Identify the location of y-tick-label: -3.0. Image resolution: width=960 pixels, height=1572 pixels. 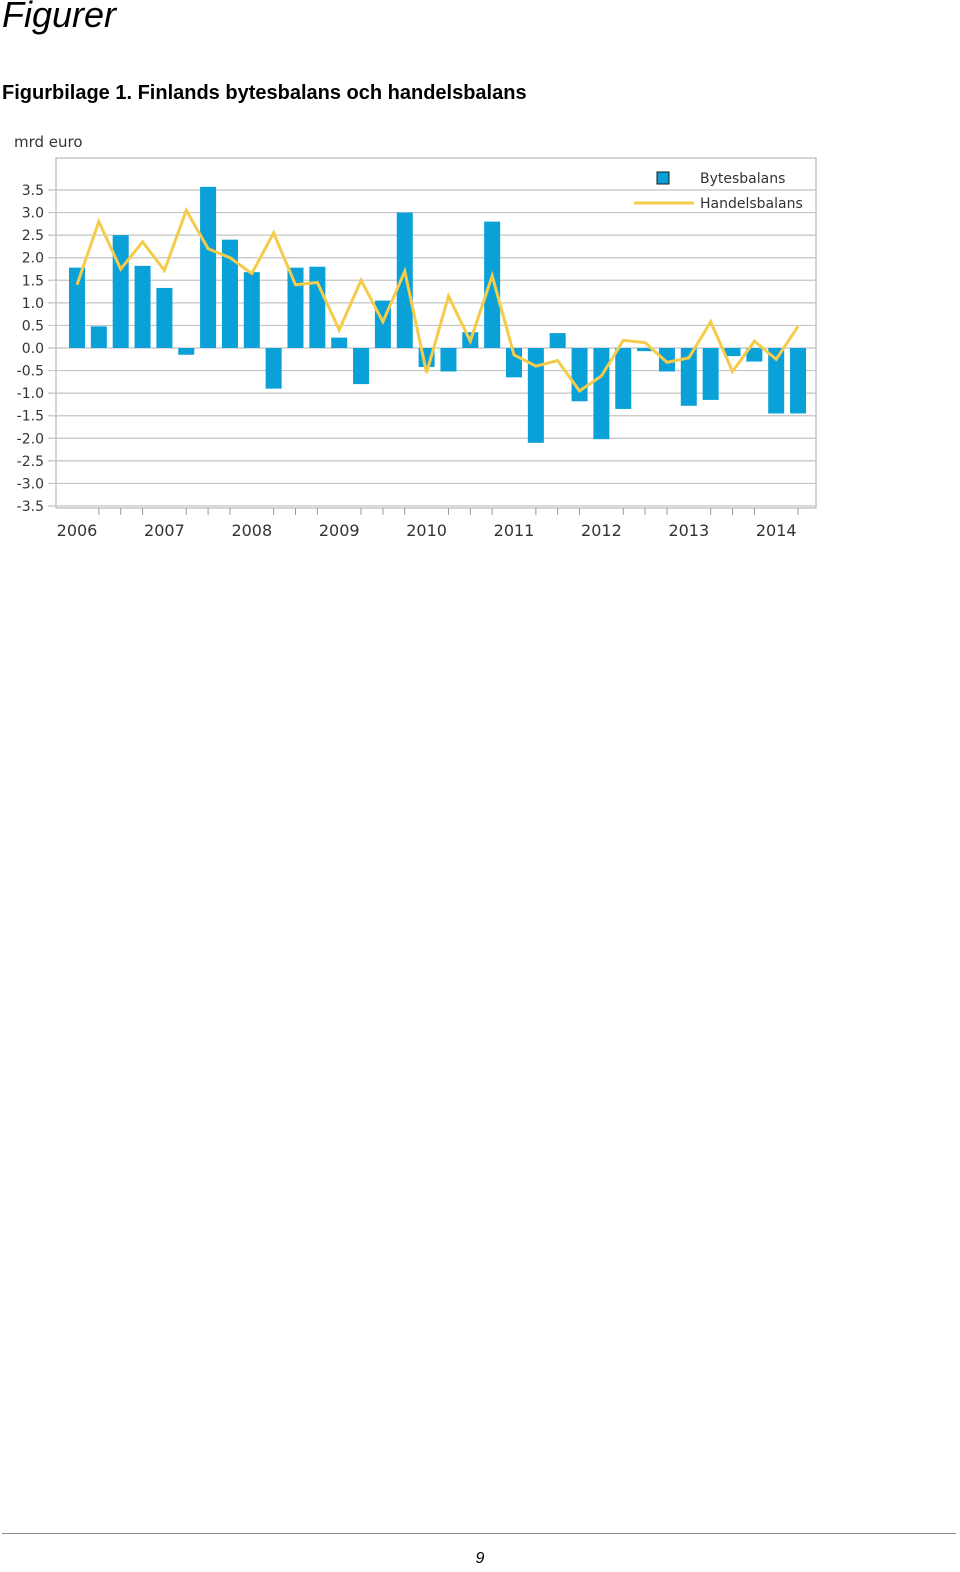
(30, 484).